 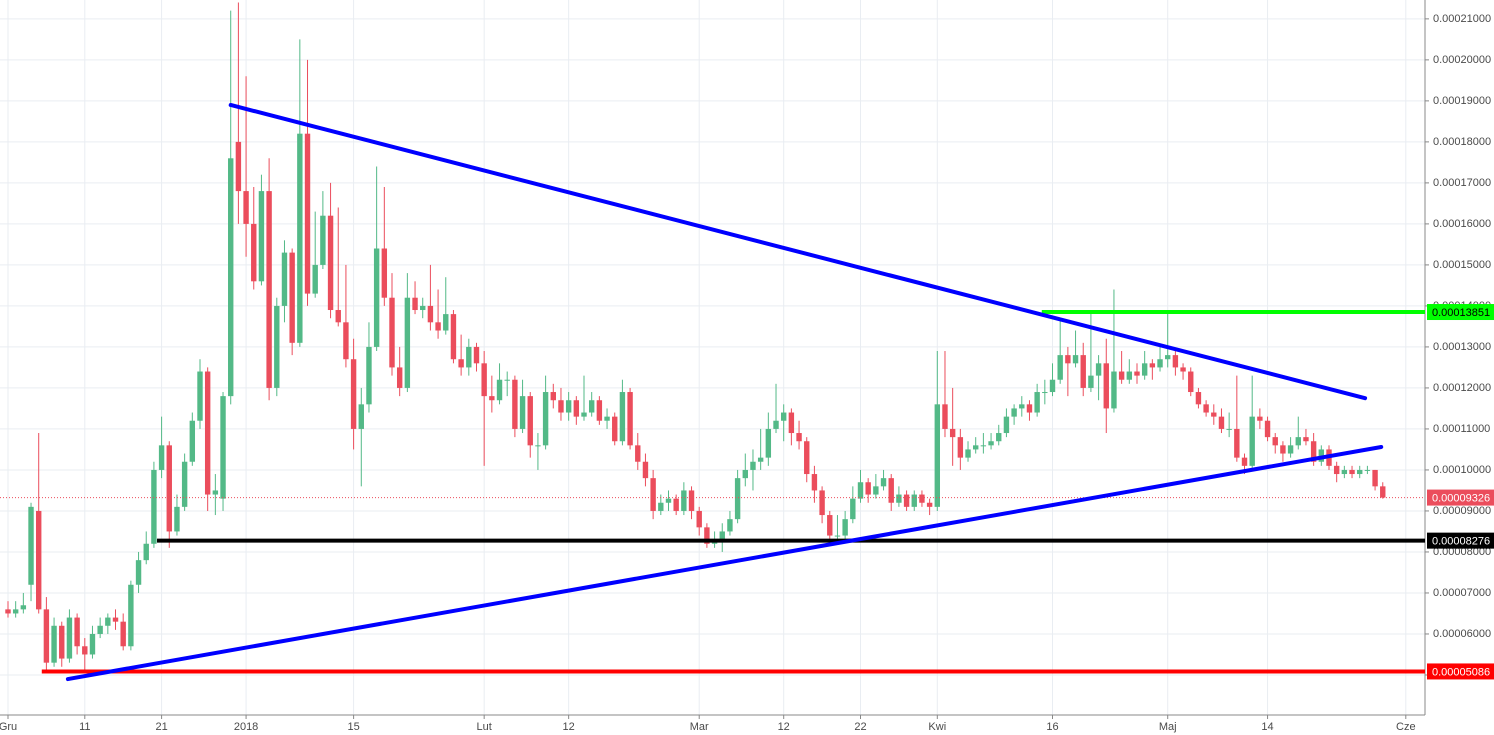 I want to click on price-tag-label: 0.00009326, so click(x=1461, y=498).